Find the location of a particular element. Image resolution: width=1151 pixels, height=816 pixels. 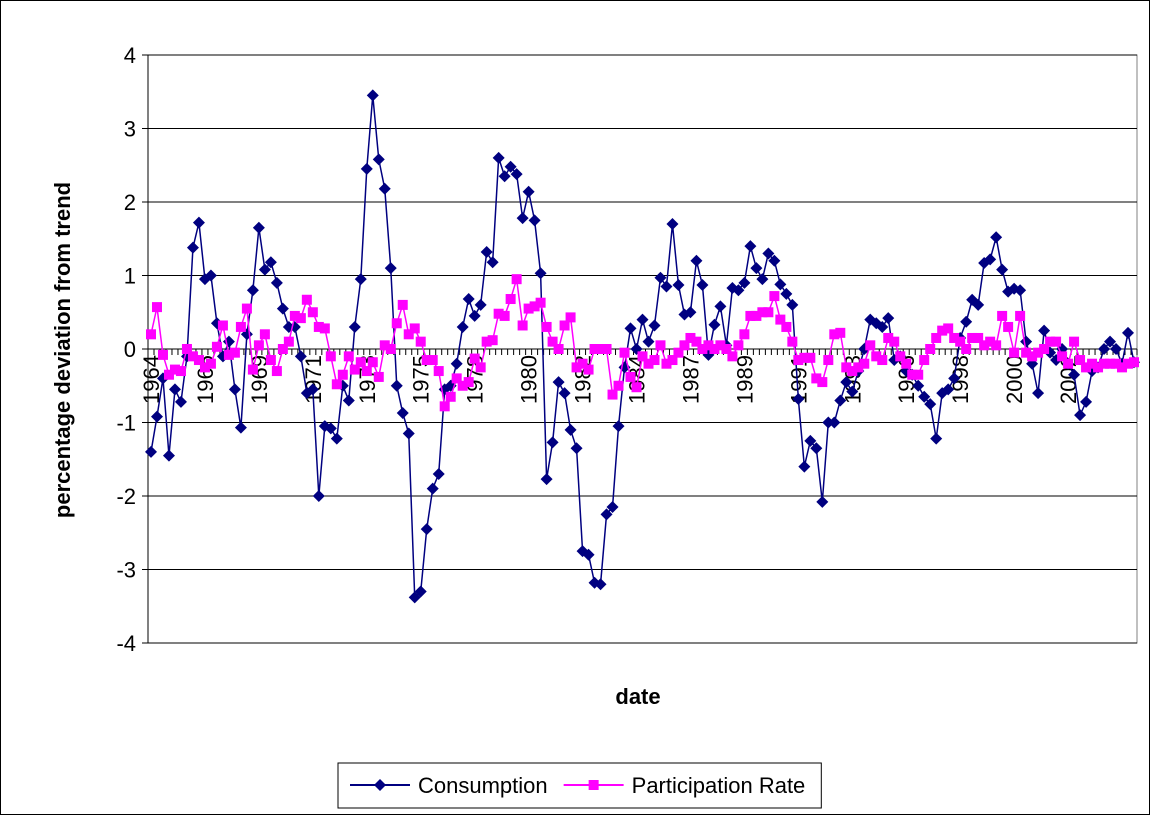

legend: Consumption Participation Rate is located at coordinates (579, 785).